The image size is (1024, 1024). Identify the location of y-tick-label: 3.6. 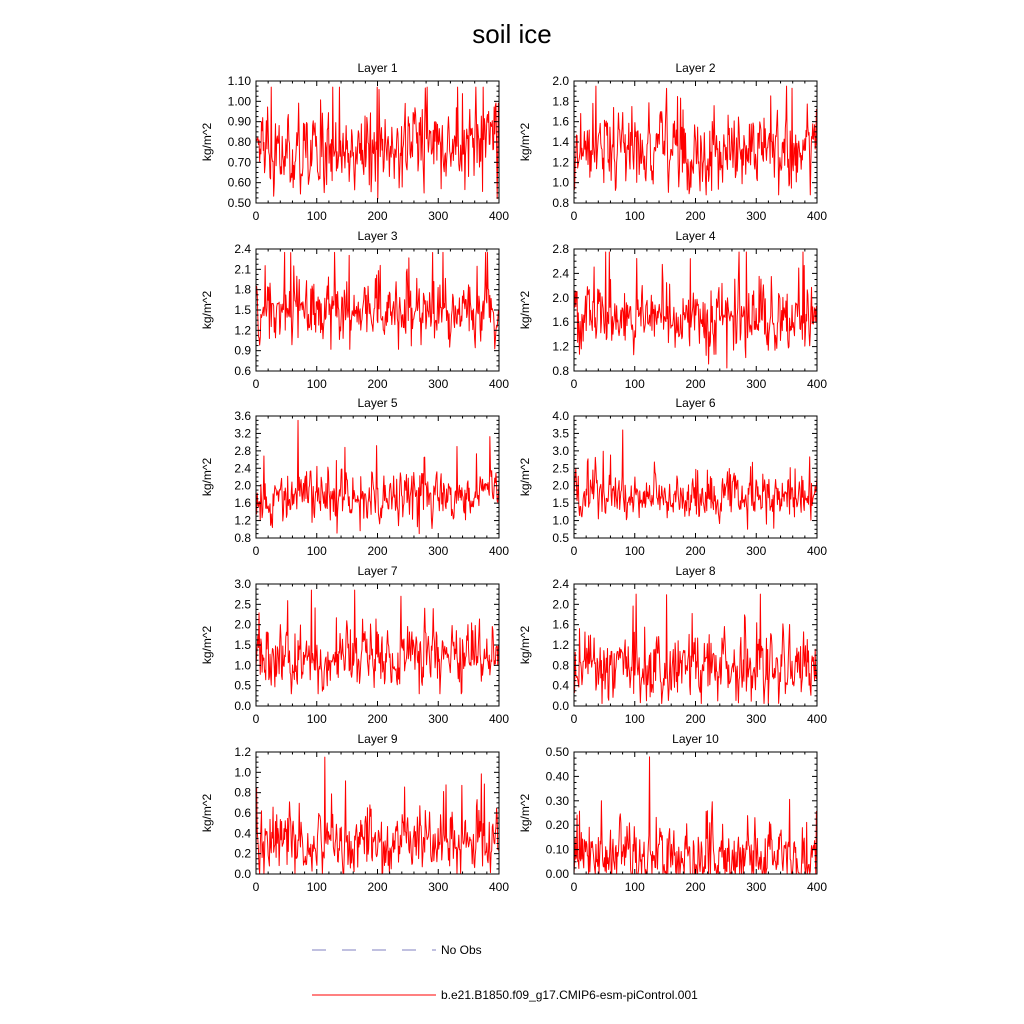
(242, 416).